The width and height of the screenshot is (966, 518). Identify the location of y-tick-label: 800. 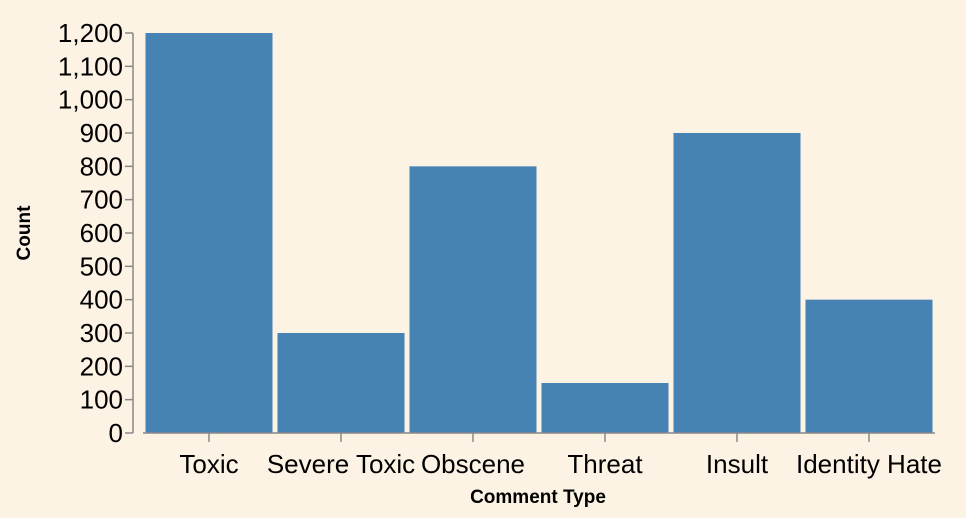
(101, 166).